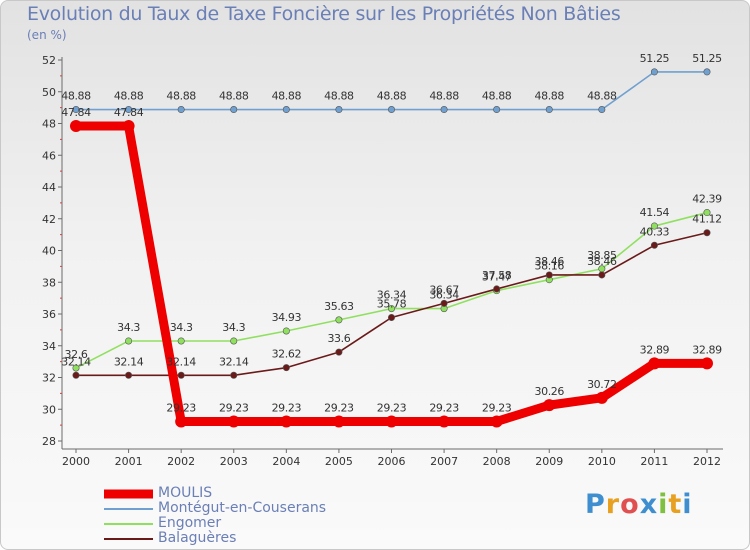 This screenshot has width=750, height=550. Describe the element at coordinates (550, 266) in the screenshot. I see `data-label-engomer: 38.16` at that location.